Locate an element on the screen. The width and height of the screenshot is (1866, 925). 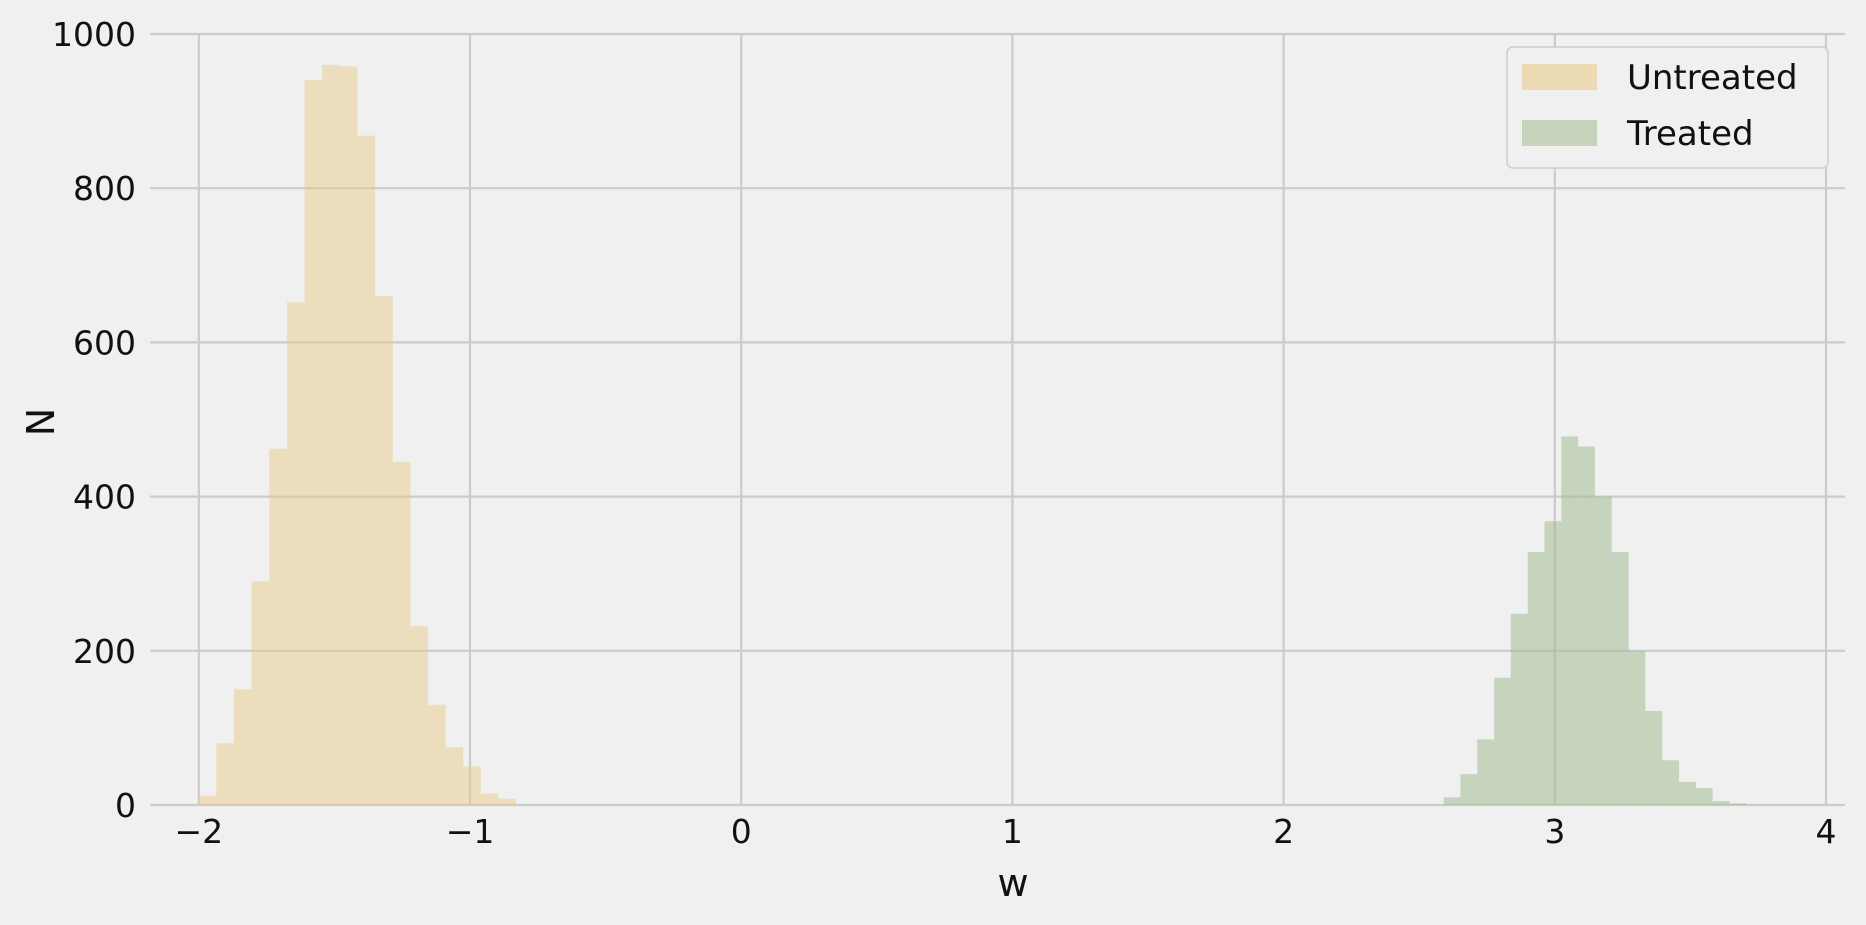
x-tick-label: −2 is located at coordinates (198, 831).